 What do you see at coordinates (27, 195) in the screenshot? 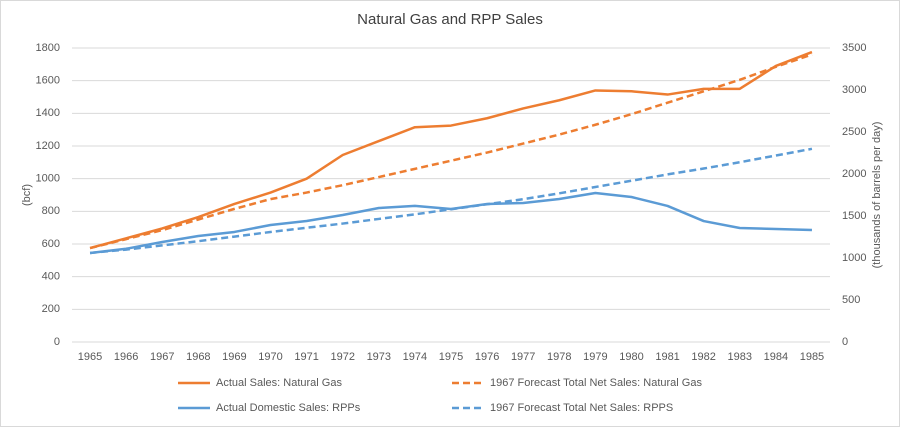
I see `y-axis-label: (bcf)` at bounding box center [27, 195].